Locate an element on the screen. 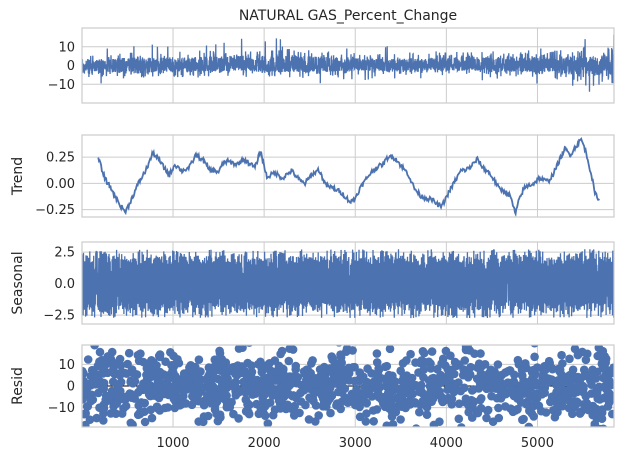 This screenshot has height=464, width=623. x-tick-label: 3000 is located at coordinates (355, 443).